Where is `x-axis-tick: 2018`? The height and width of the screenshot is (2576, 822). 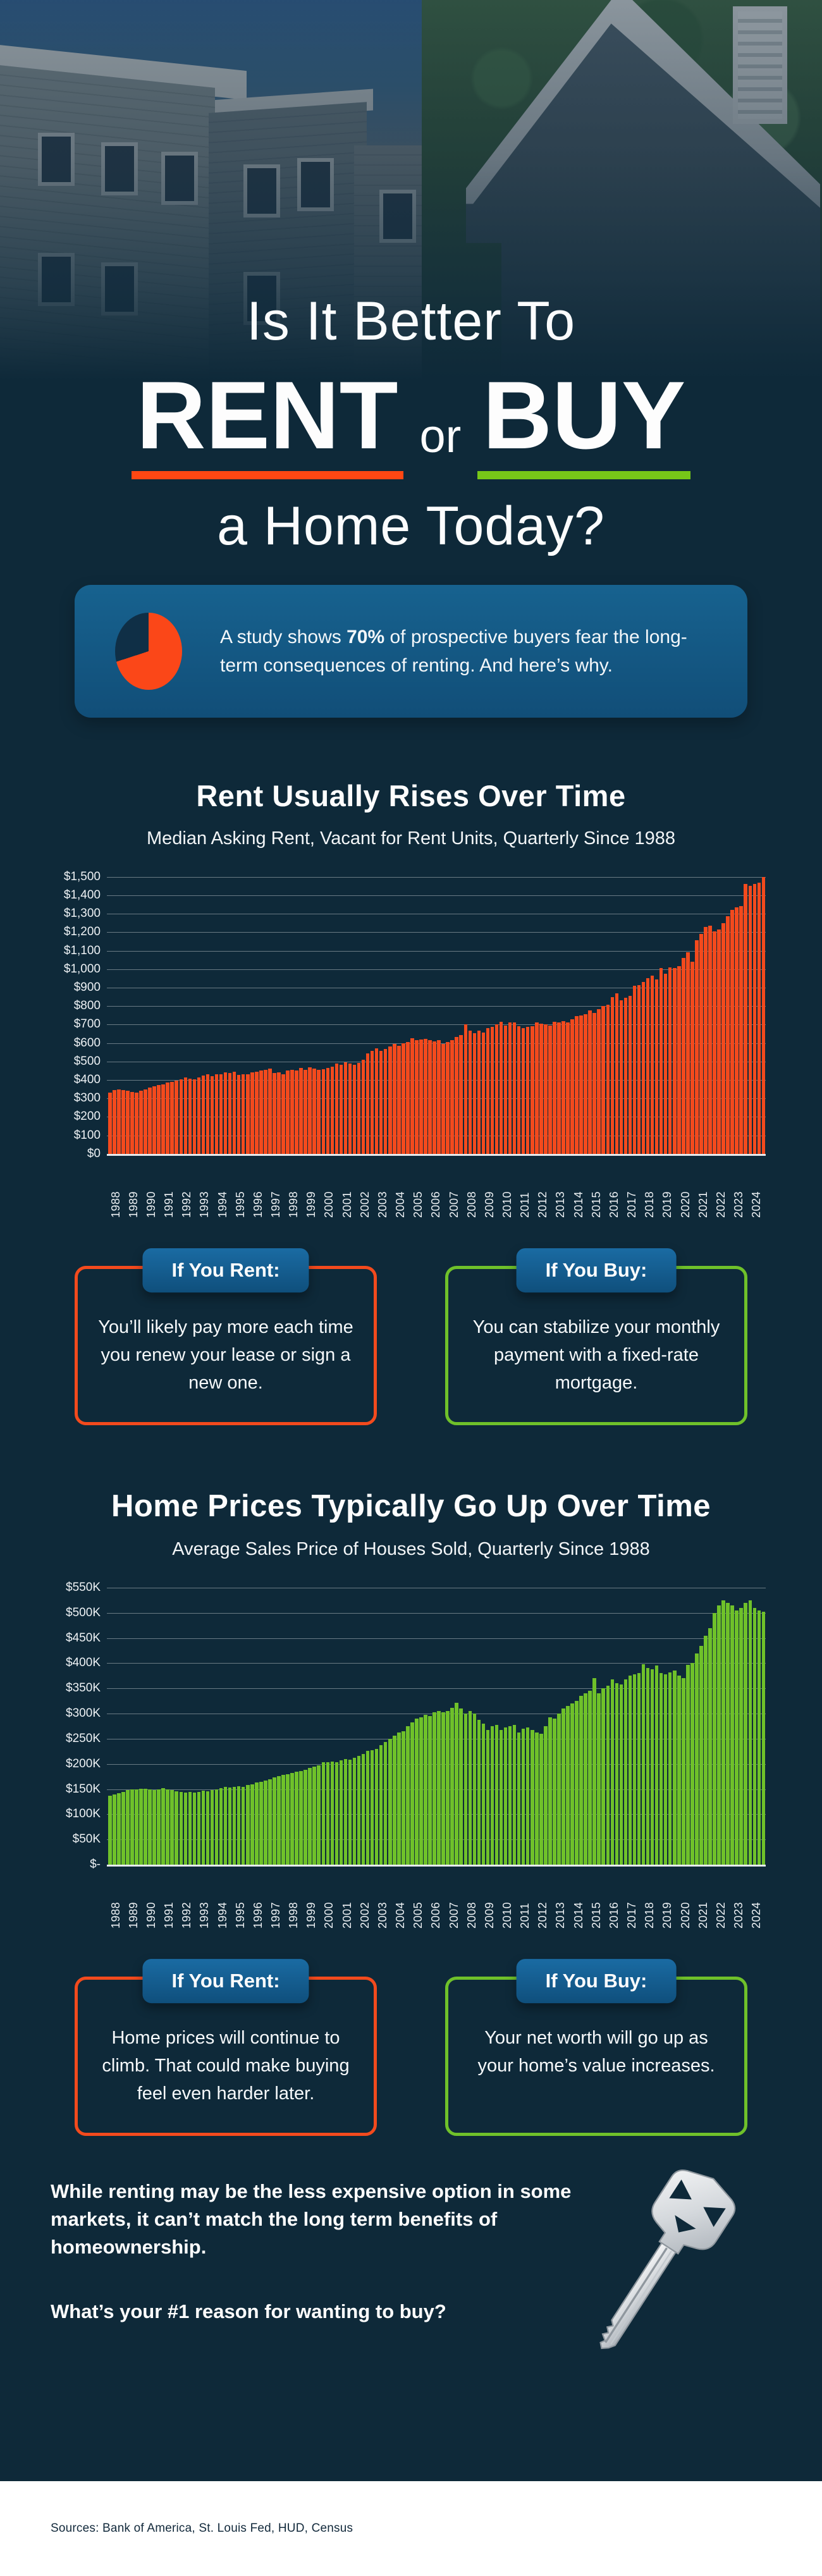 x-axis-tick: 2018 is located at coordinates (650, 1901).